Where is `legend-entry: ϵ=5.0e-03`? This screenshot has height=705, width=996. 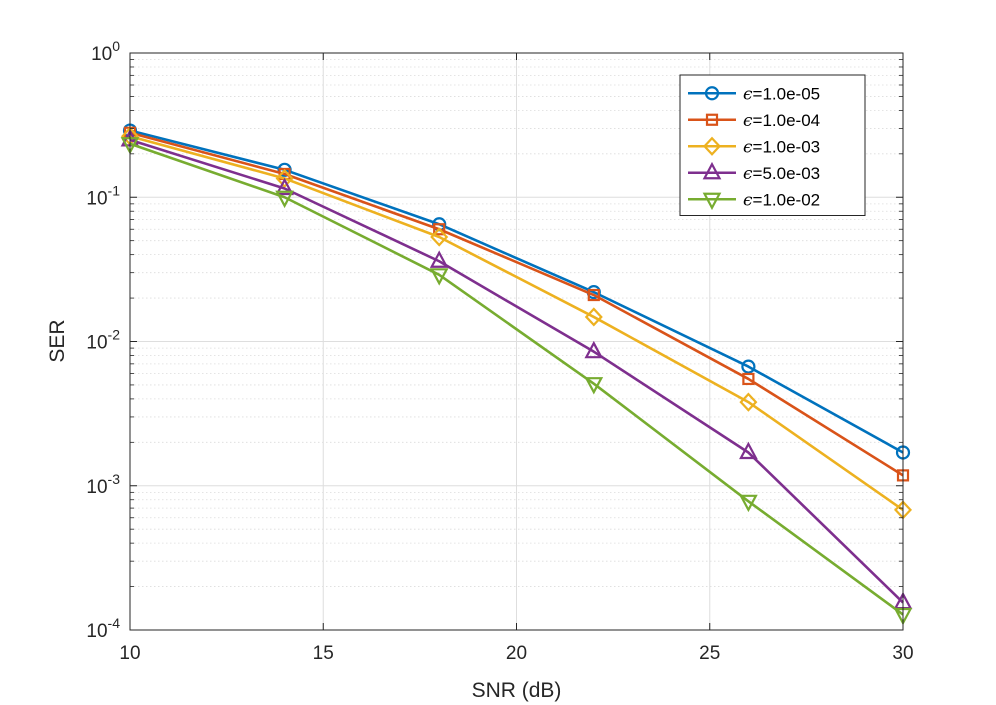
legend-entry: ϵ=5.0e-03 is located at coordinates (754, 172).